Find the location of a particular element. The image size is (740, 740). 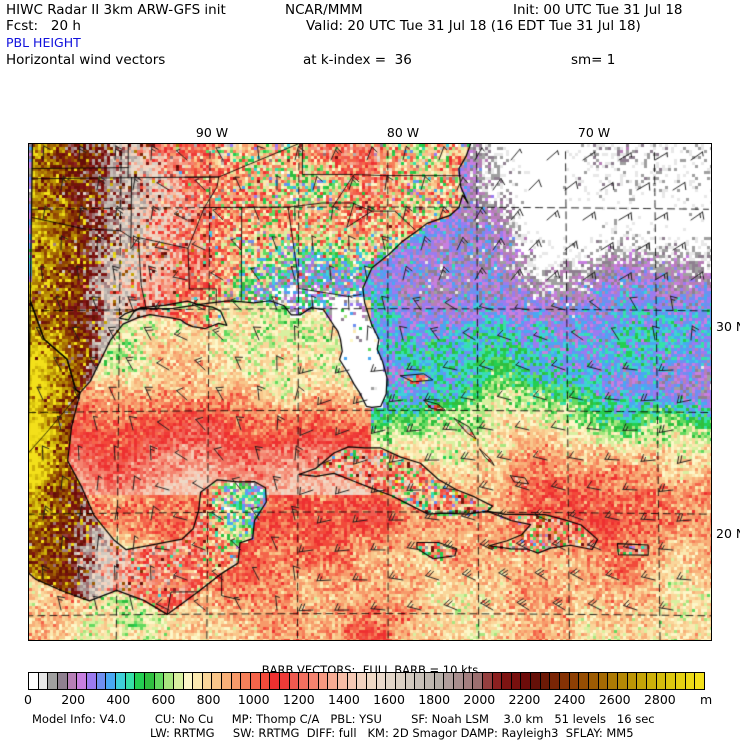

header-organization: NCAR/MMM is located at coordinates (324, 10).